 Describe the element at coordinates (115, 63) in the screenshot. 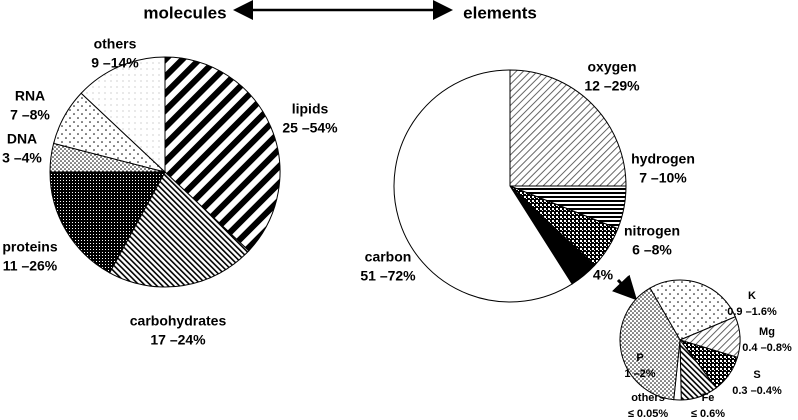

I see `slice-range: 9 –14%` at that location.